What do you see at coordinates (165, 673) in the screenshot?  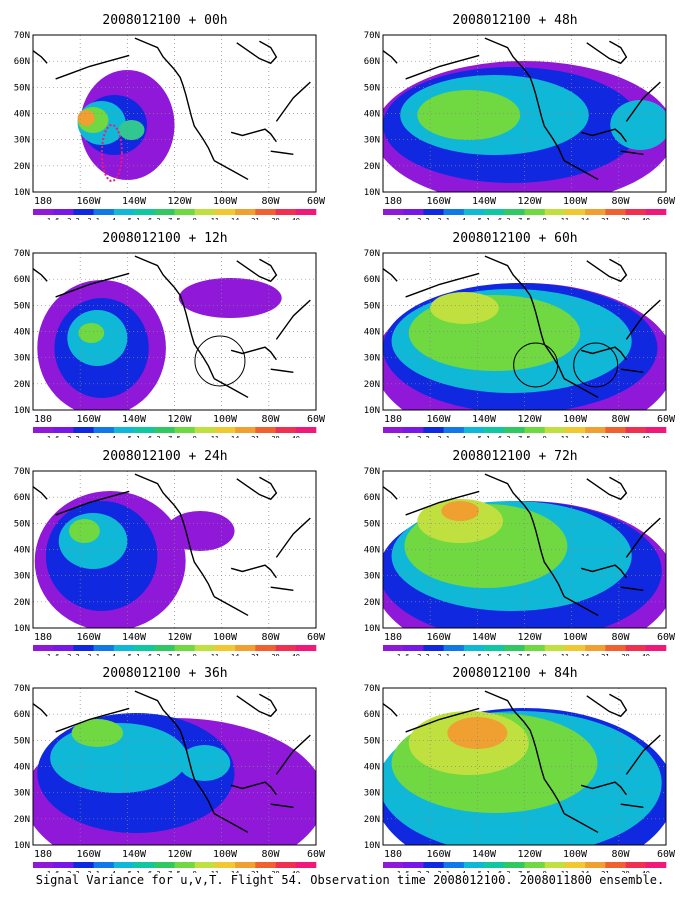 I see `panel-title: 2008012100 + 36h` at bounding box center [165, 673].